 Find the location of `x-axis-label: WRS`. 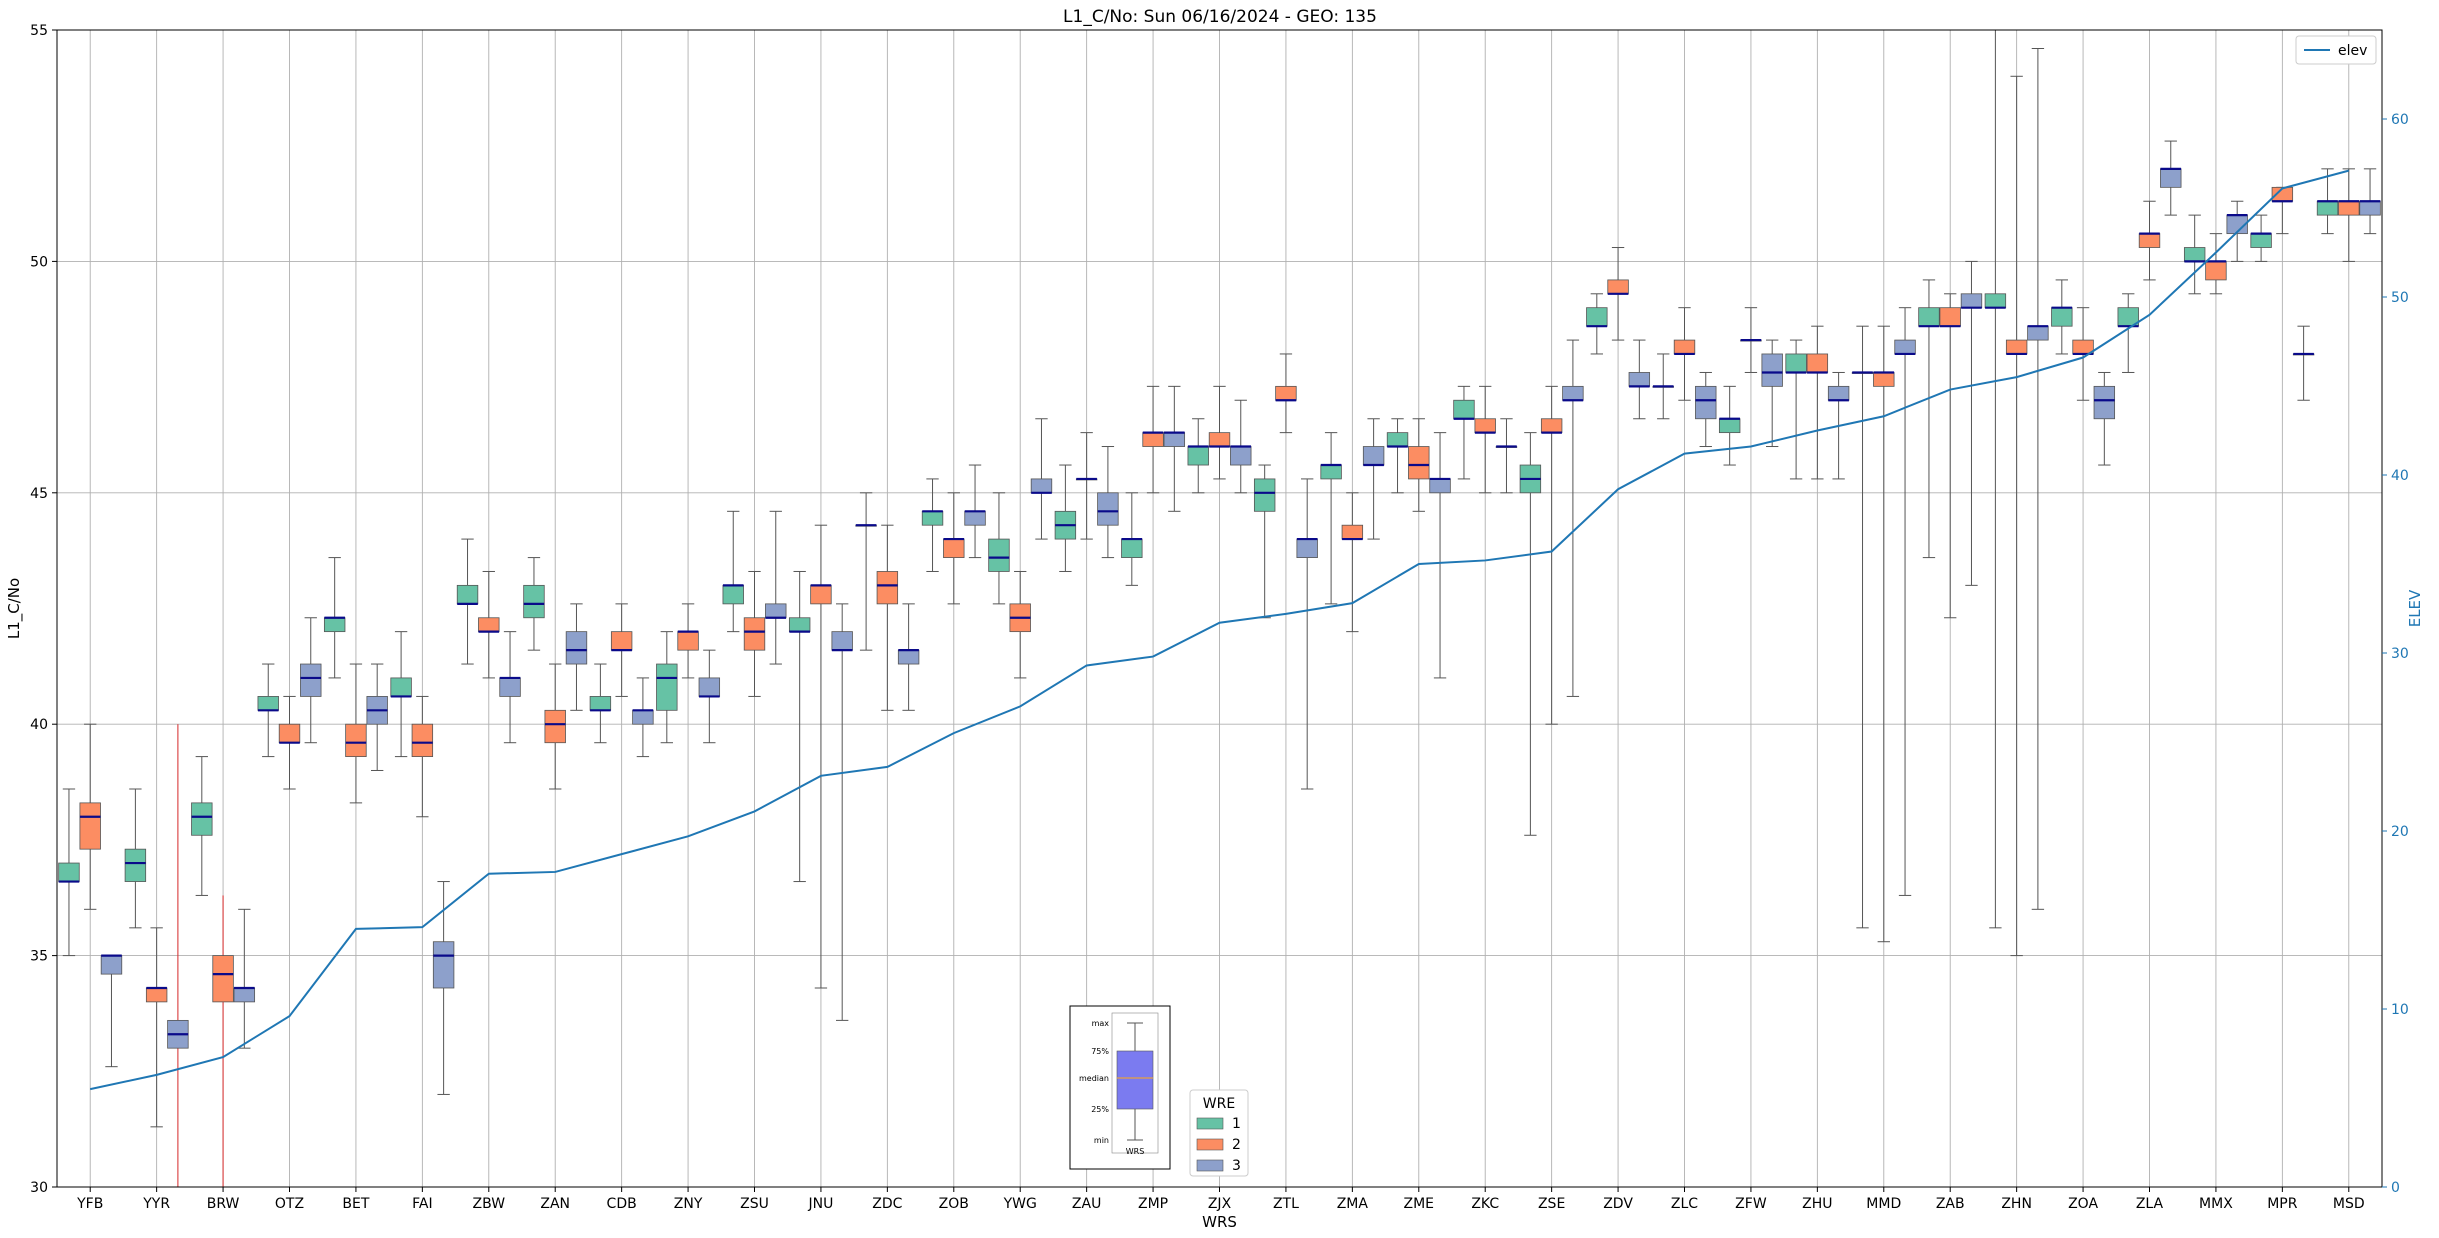

x-axis-label: WRS is located at coordinates (1219, 1222).